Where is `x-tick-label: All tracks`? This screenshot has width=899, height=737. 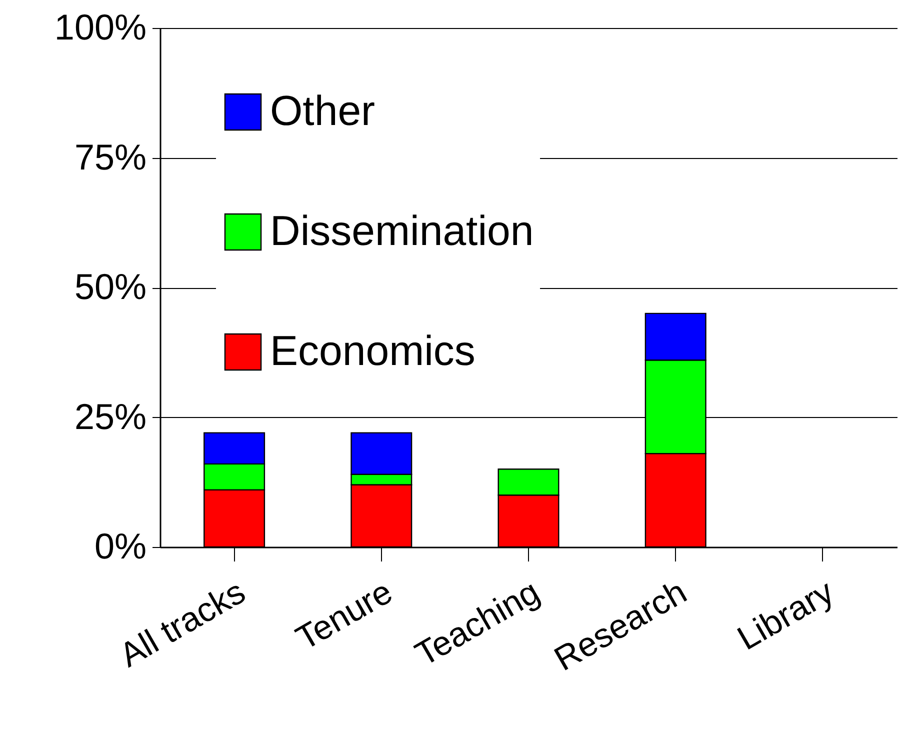 x-tick-label: All tracks is located at coordinates (182, 623).